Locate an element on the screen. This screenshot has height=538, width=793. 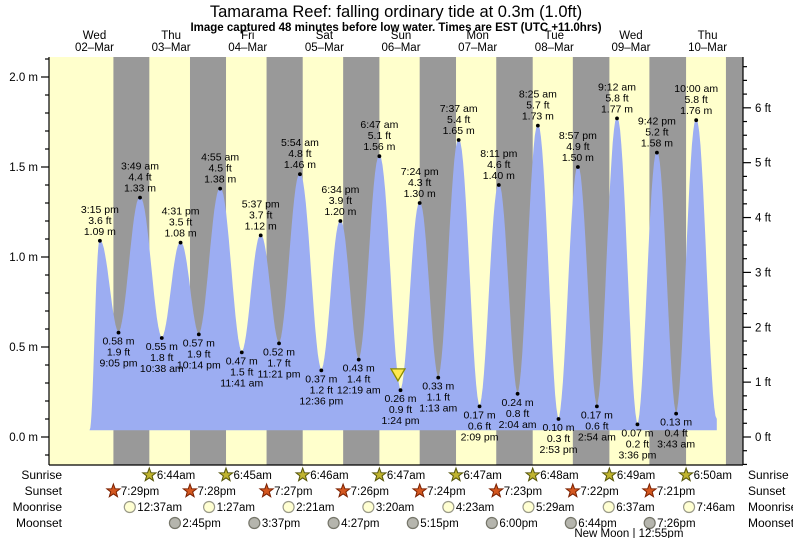
row-label-moonrise-right: Moonrise is located at coordinates (770, 507).